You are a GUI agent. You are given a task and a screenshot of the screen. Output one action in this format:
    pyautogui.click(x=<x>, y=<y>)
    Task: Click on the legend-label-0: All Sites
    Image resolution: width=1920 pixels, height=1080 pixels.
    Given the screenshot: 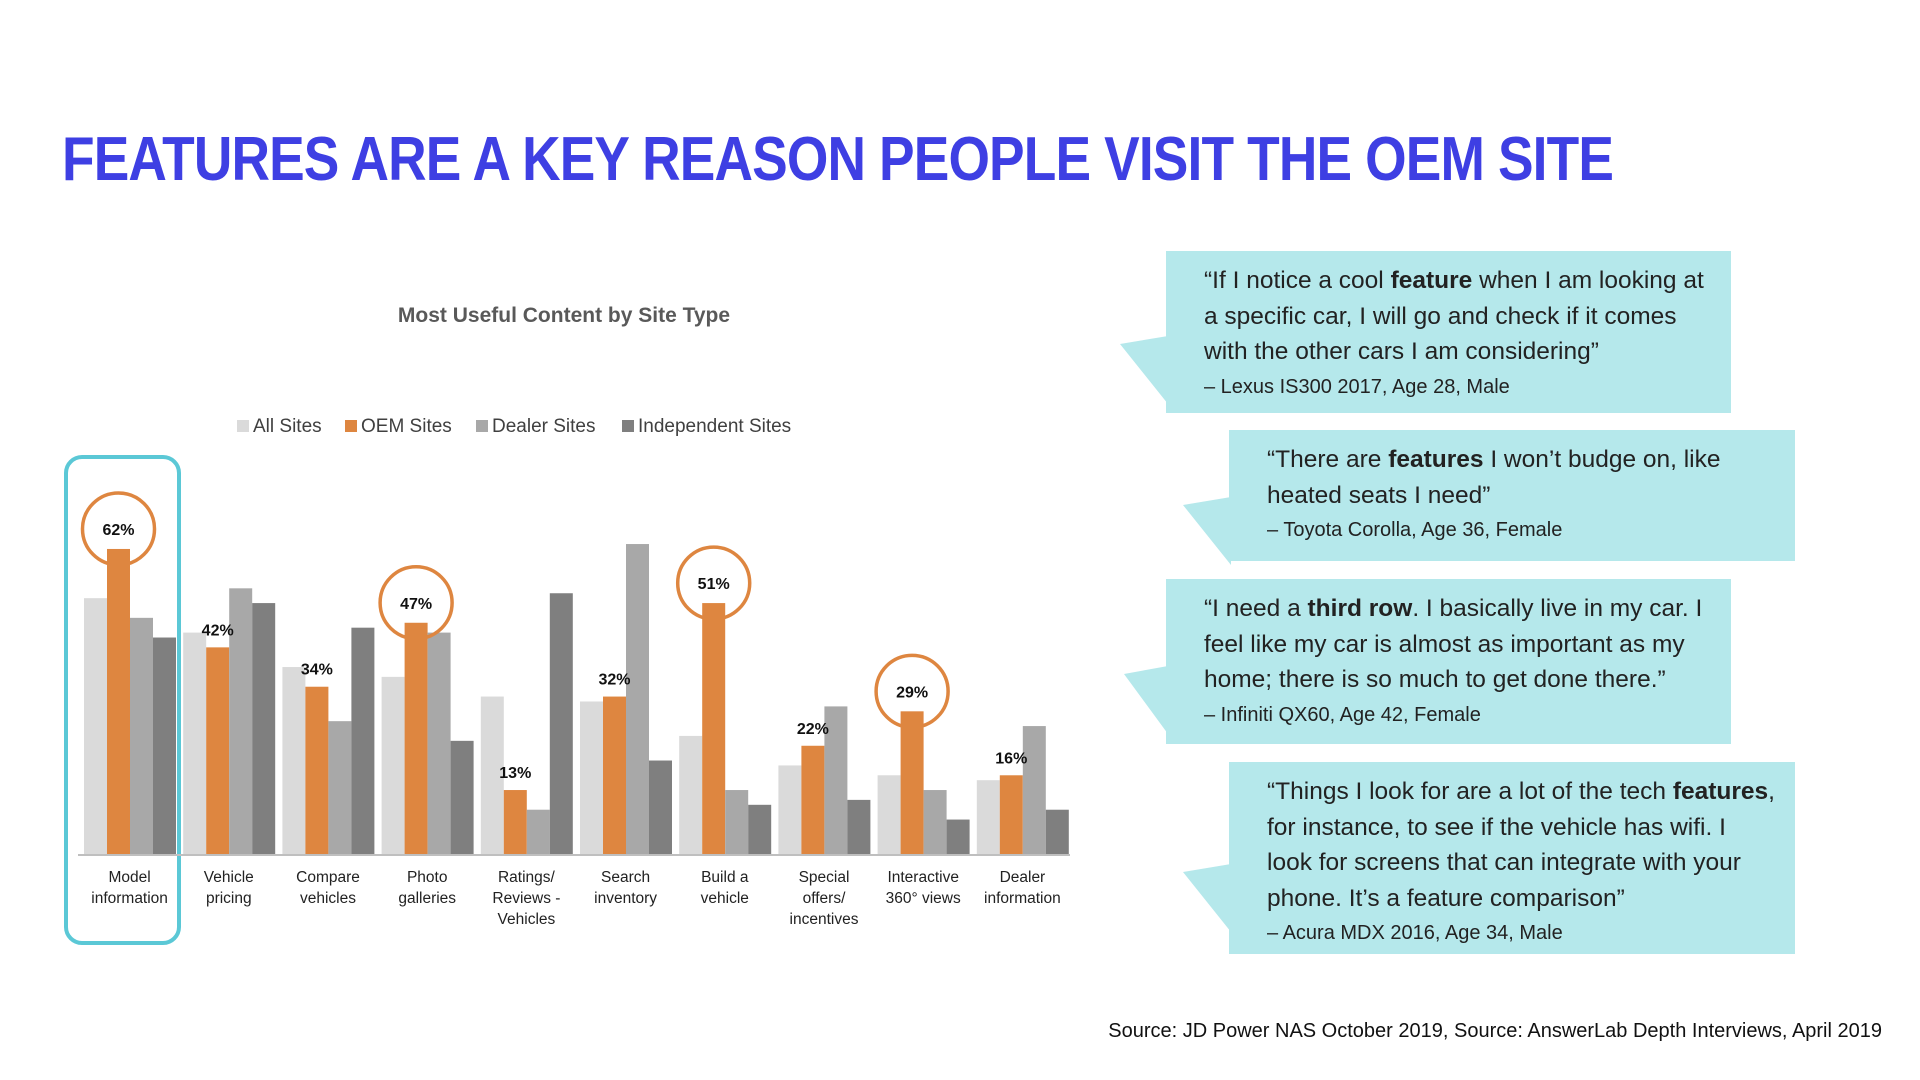 What is the action you would take?
    pyautogui.click(x=287, y=426)
    